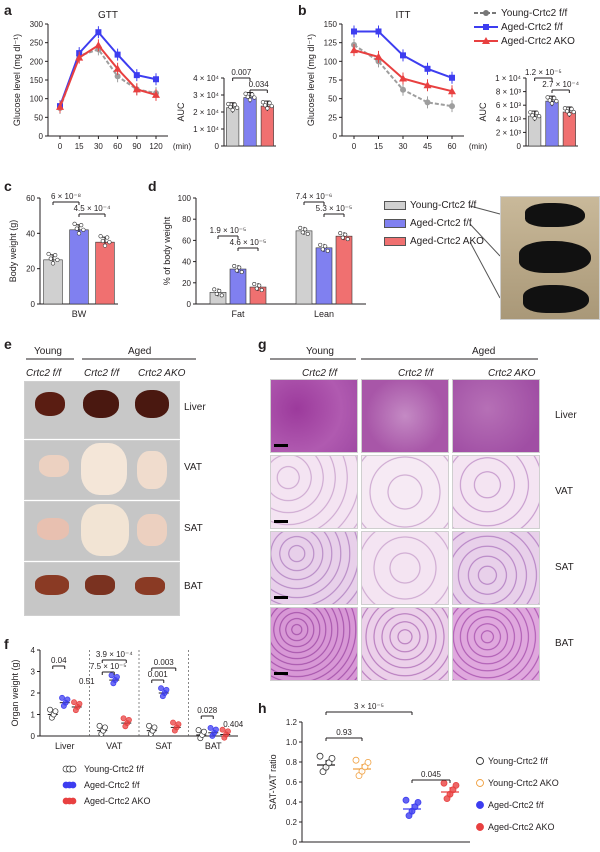 The image size is (600, 852). I want to click on e-tissue-bat: BAT, so click(193, 586).